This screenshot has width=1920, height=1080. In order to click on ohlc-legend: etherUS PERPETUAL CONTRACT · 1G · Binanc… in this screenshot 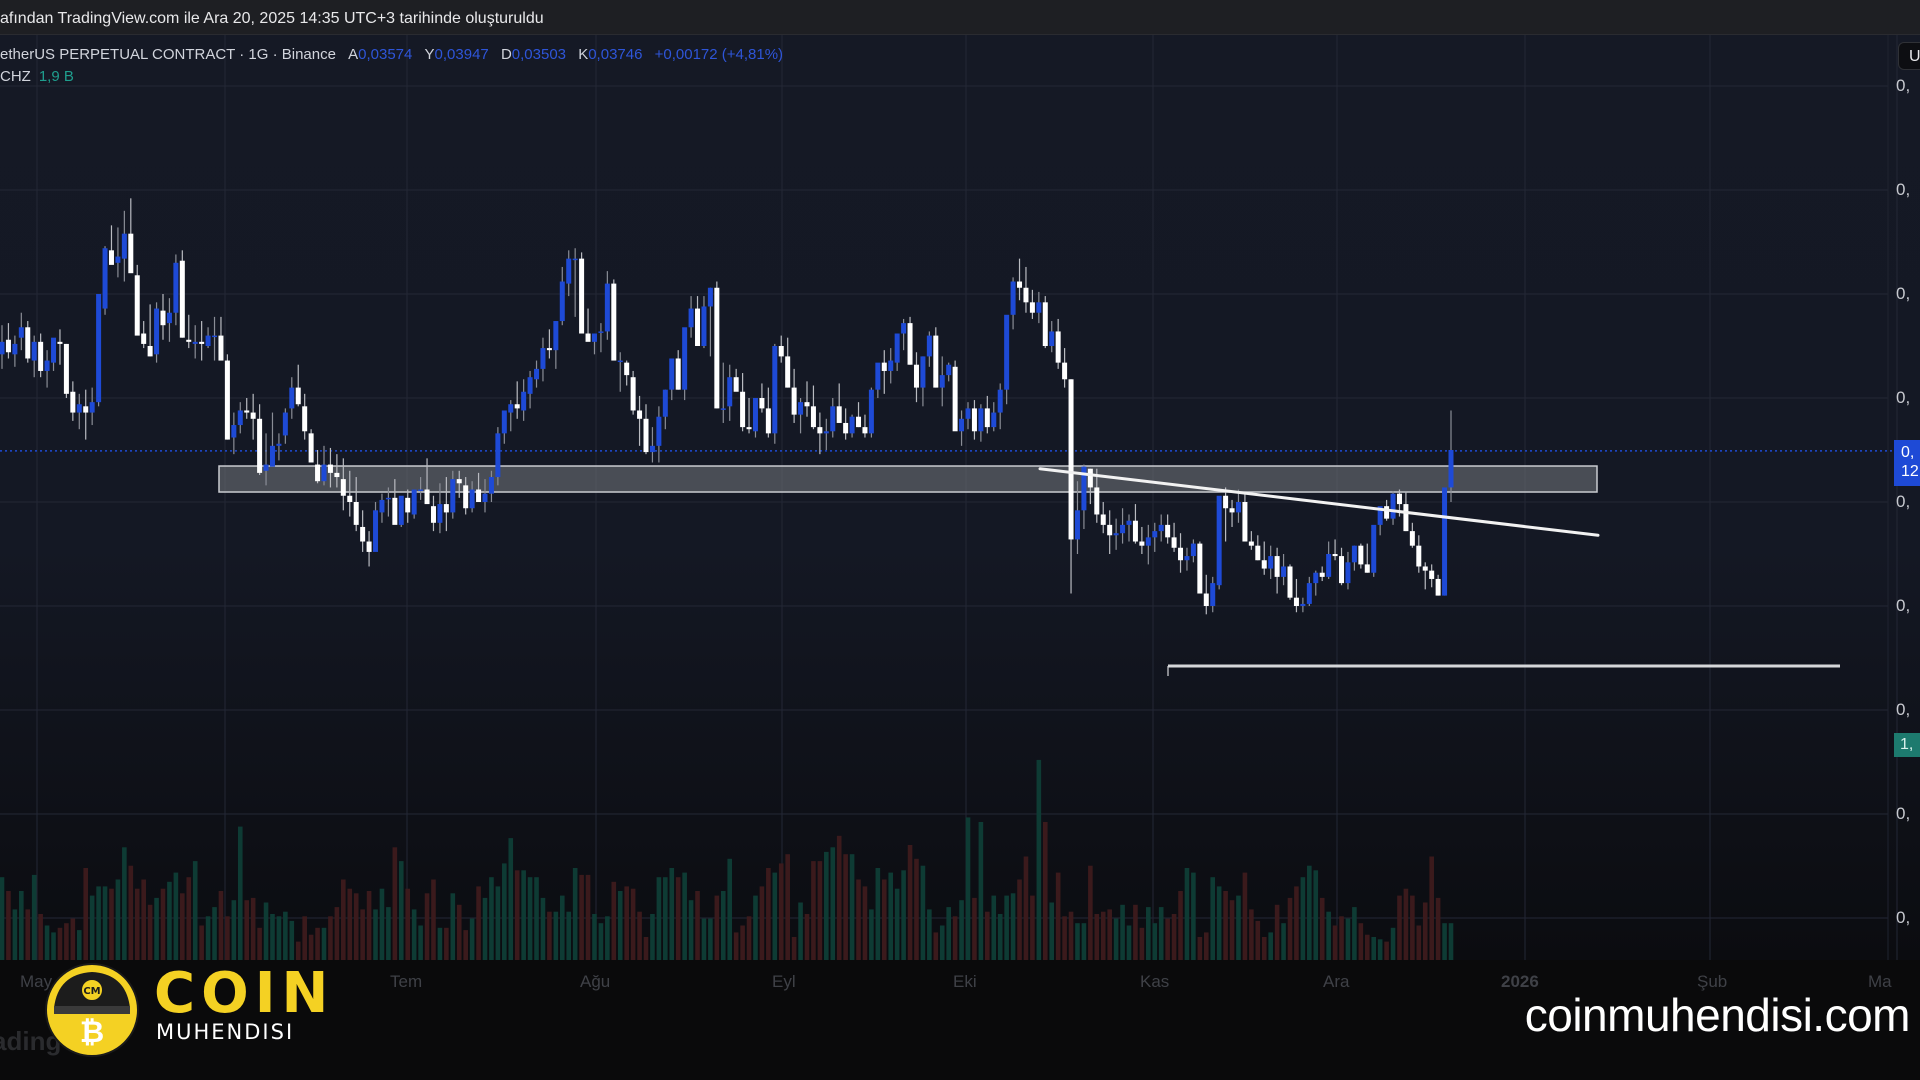, I will do `click(391, 54)`.